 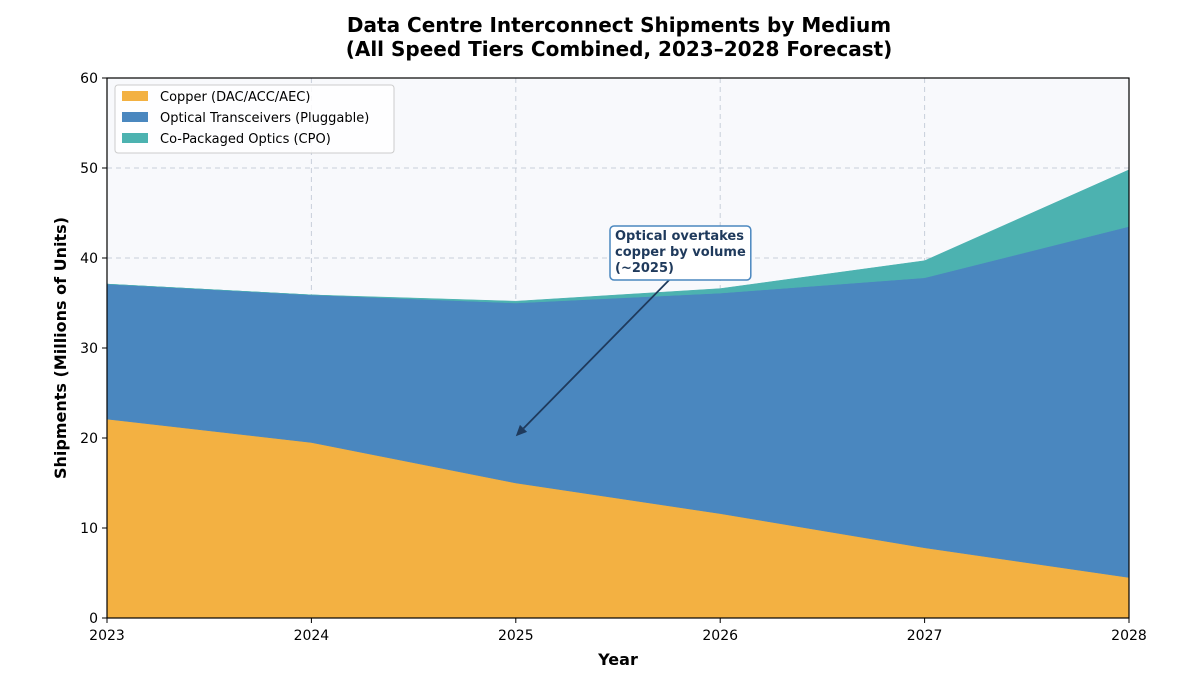 I want to click on annotation-text-line-2: copper by volume, so click(x=680, y=252).